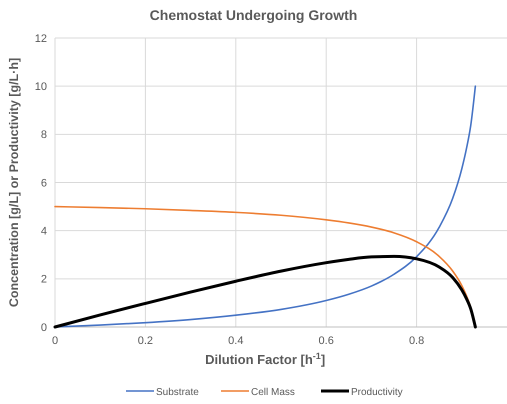 The image size is (507, 404). What do you see at coordinates (273, 392) in the screenshot?
I see `legend-label: Cell Mass` at bounding box center [273, 392].